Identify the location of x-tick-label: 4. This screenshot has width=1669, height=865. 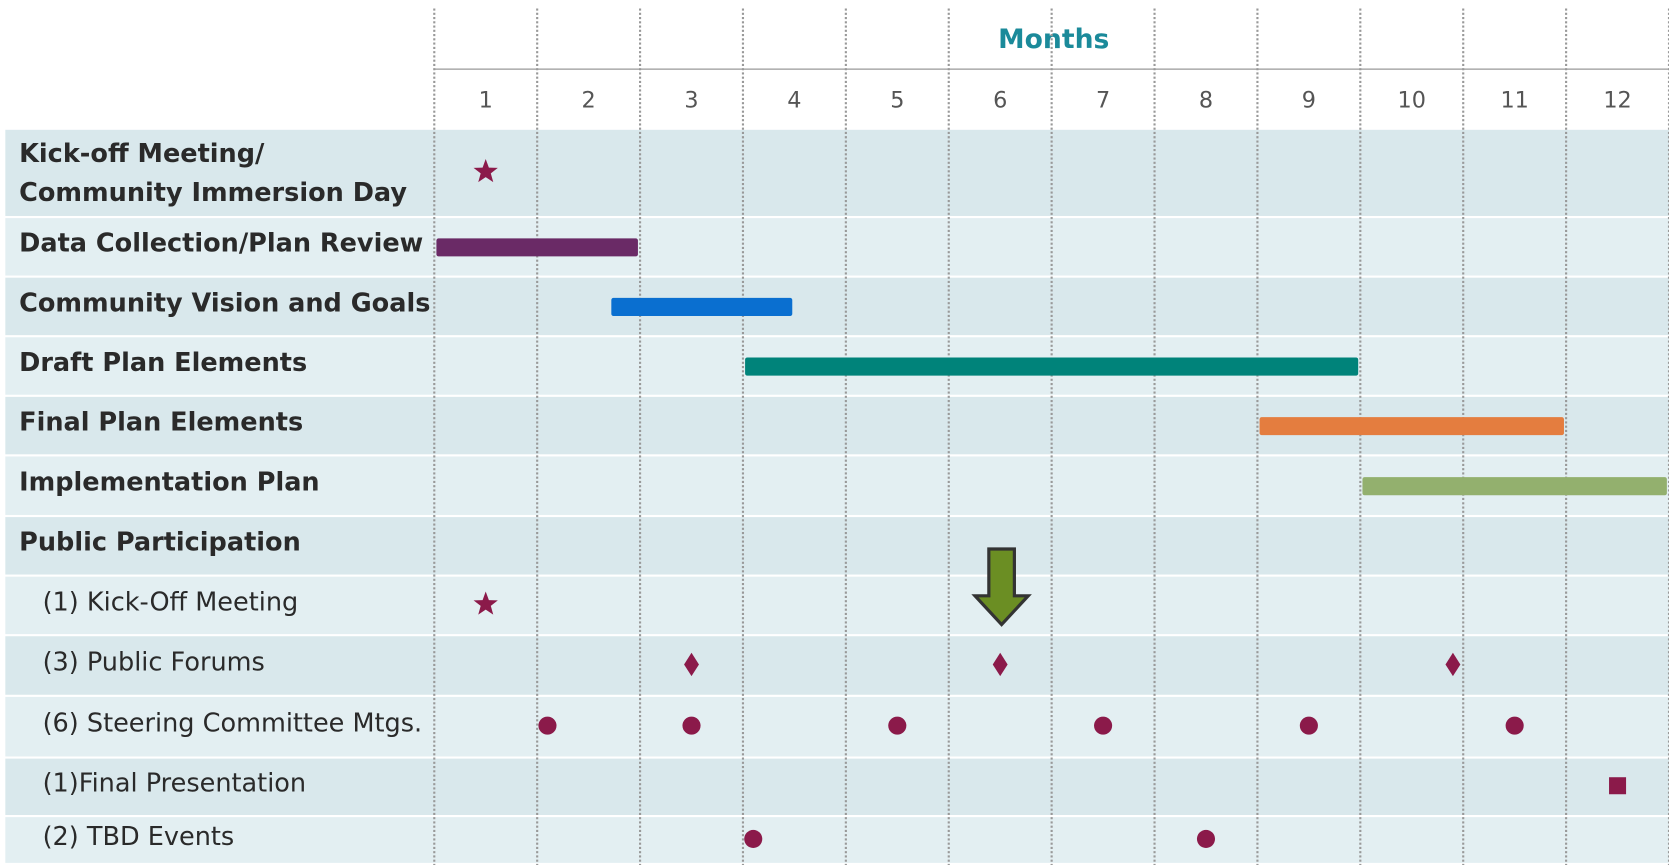
(794, 101).